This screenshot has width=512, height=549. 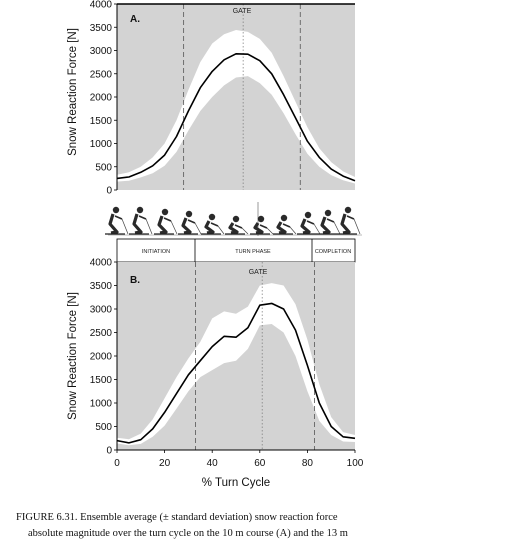 What do you see at coordinates (103, 167) in the screenshot?
I see `panel-a-y-tick-label: 500` at bounding box center [103, 167].